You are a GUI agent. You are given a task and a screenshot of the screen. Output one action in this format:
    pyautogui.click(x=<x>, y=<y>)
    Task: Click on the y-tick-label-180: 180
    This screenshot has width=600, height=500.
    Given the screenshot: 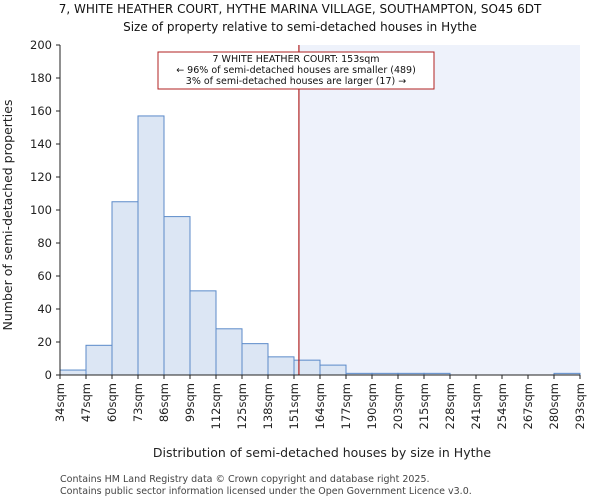 What is the action you would take?
    pyautogui.click(x=41, y=78)
    